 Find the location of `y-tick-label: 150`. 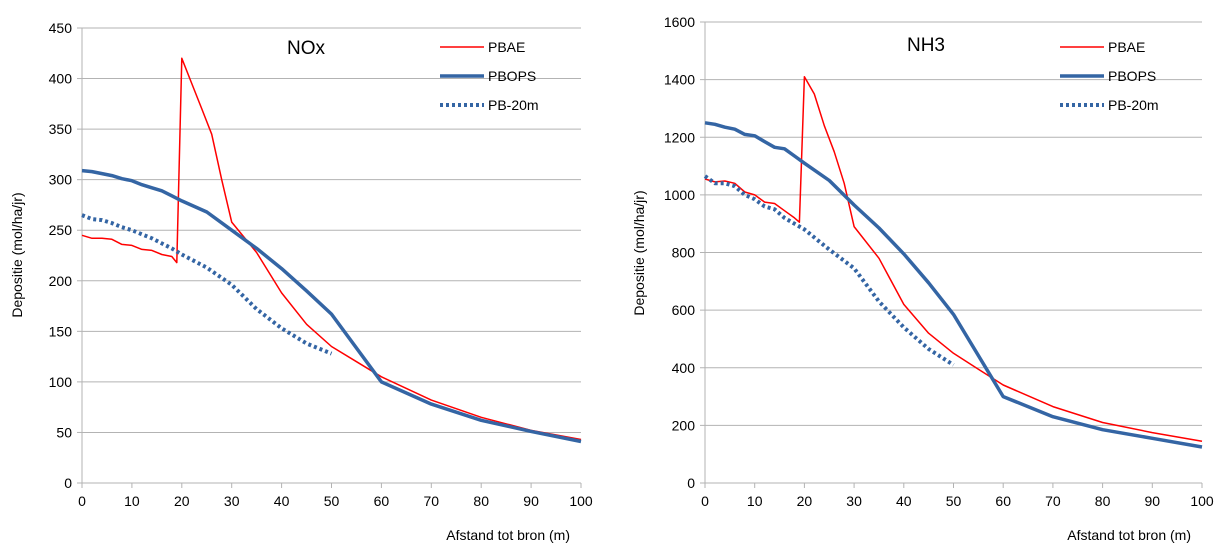

y-tick-label: 150 is located at coordinates (61, 331).